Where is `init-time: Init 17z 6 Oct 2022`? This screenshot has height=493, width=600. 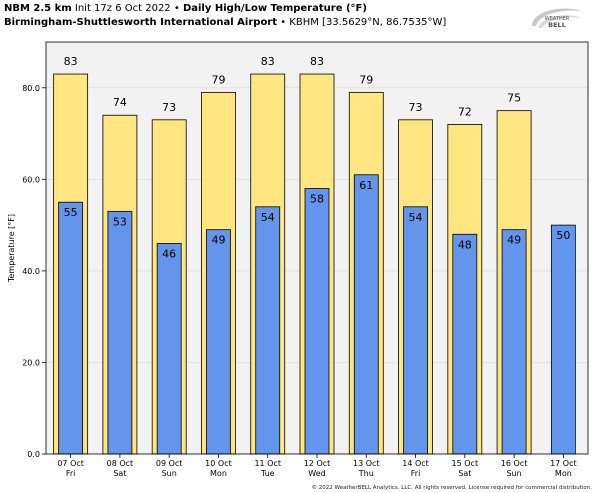 init-time: Init 17z 6 Oct 2022 is located at coordinates (122, 8).